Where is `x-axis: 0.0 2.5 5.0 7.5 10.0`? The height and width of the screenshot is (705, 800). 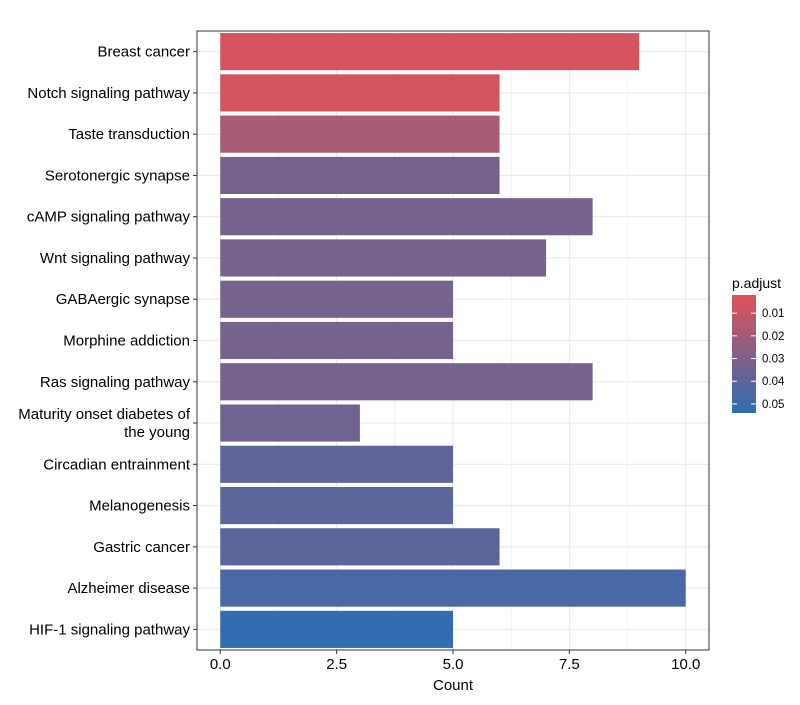 x-axis: 0.0 2.5 5.0 7.5 10.0 is located at coordinates (455, 661).